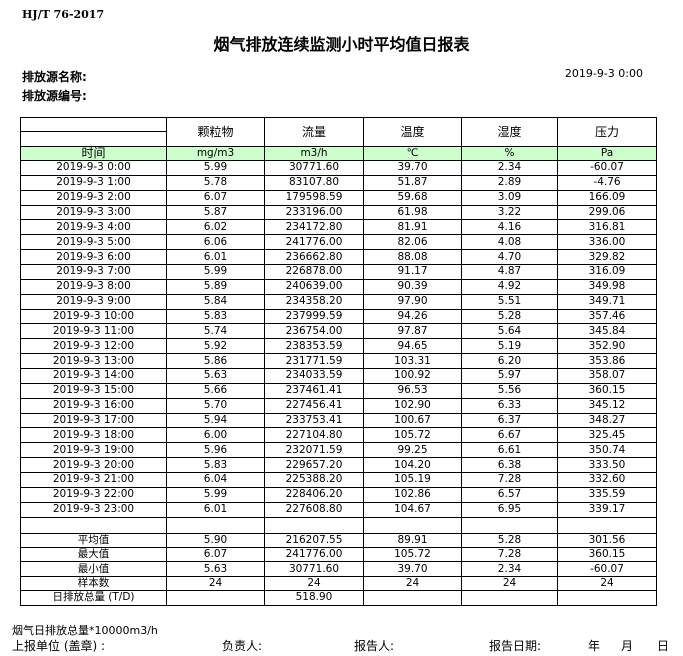 The image size is (683, 656). Describe the element at coordinates (215, 420) in the screenshot. I see `value-cell: 5.94` at that location.